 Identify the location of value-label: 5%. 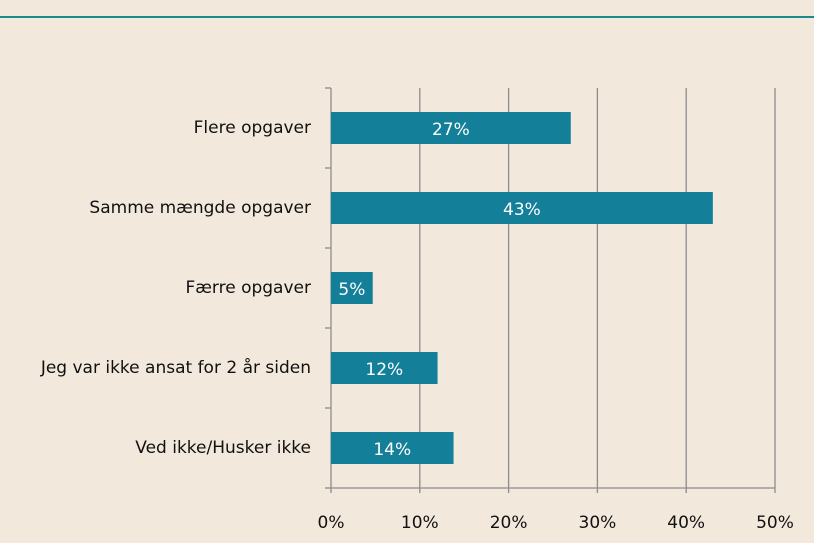
(351, 290).